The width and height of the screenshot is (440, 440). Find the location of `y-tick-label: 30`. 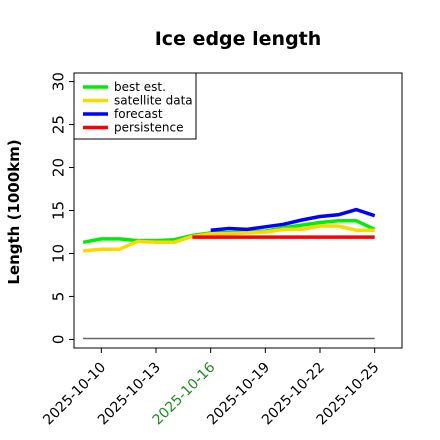

y-tick-label: 30 is located at coordinates (58, 81).